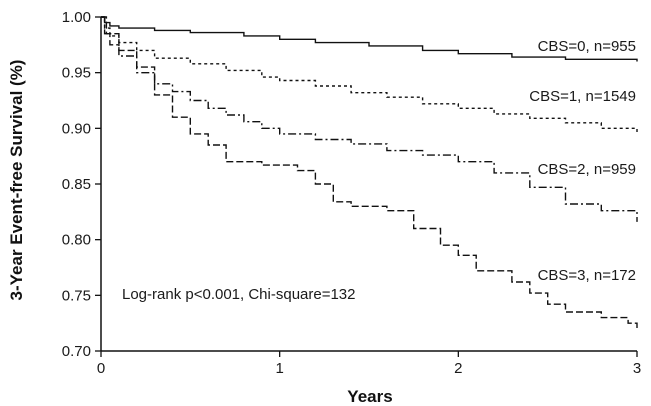  What do you see at coordinates (76, 351) in the screenshot?
I see `y-tick-label: 0.70` at bounding box center [76, 351].